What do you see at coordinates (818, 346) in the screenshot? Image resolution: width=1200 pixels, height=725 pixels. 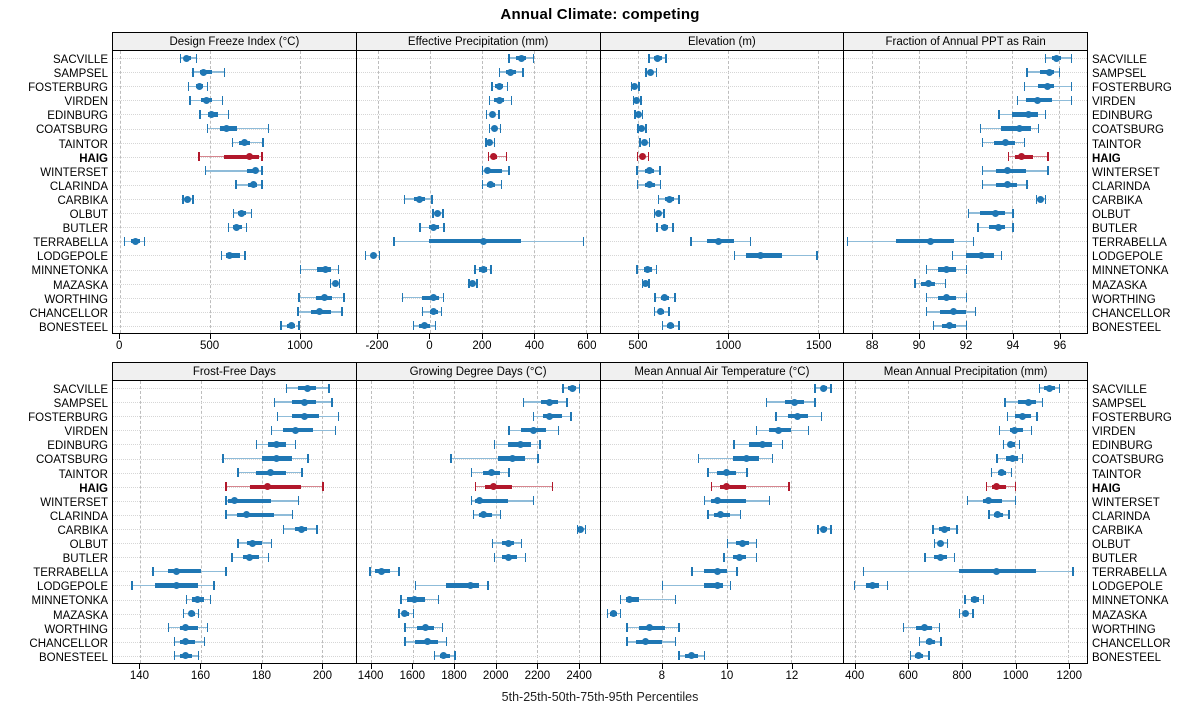 I see `axis-tick-label: 1500` at bounding box center [818, 346].